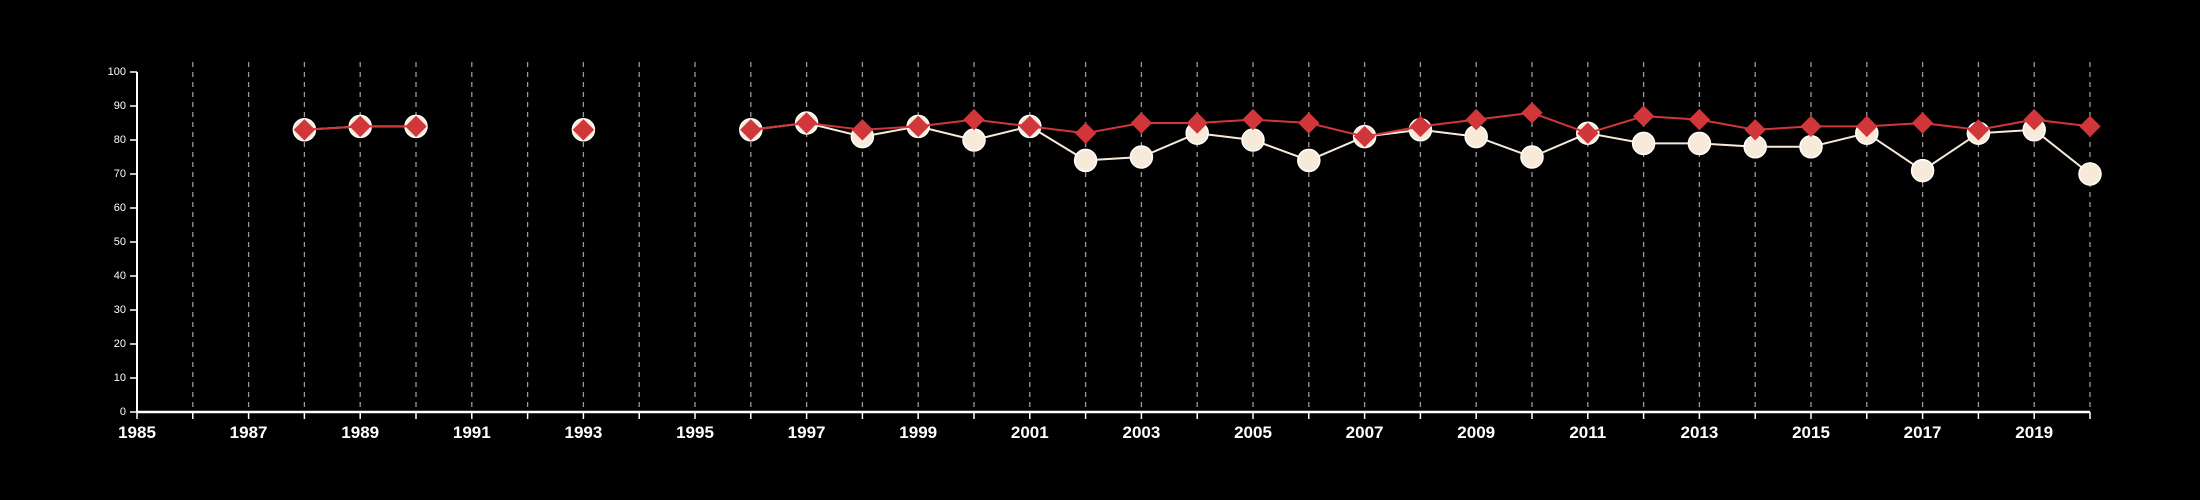 The width and height of the screenshot is (2200, 500). What do you see at coordinates (1923, 432) in the screenshot?
I see `x-tick-label: 2017` at bounding box center [1923, 432].